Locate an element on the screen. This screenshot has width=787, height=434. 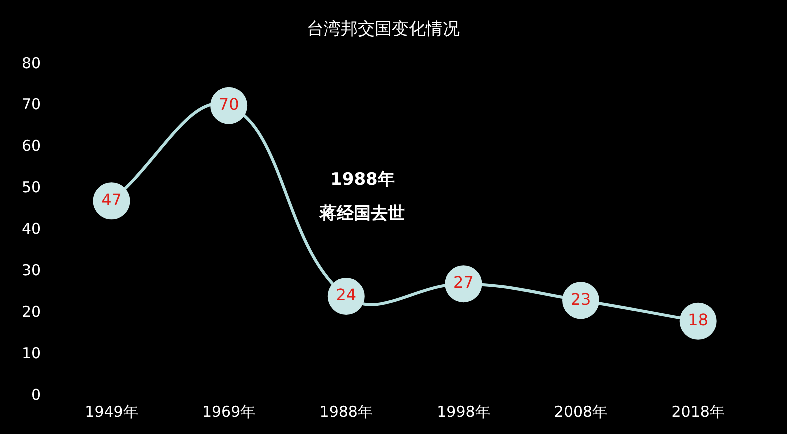
y-tick-label: 60 is located at coordinates (32, 146).